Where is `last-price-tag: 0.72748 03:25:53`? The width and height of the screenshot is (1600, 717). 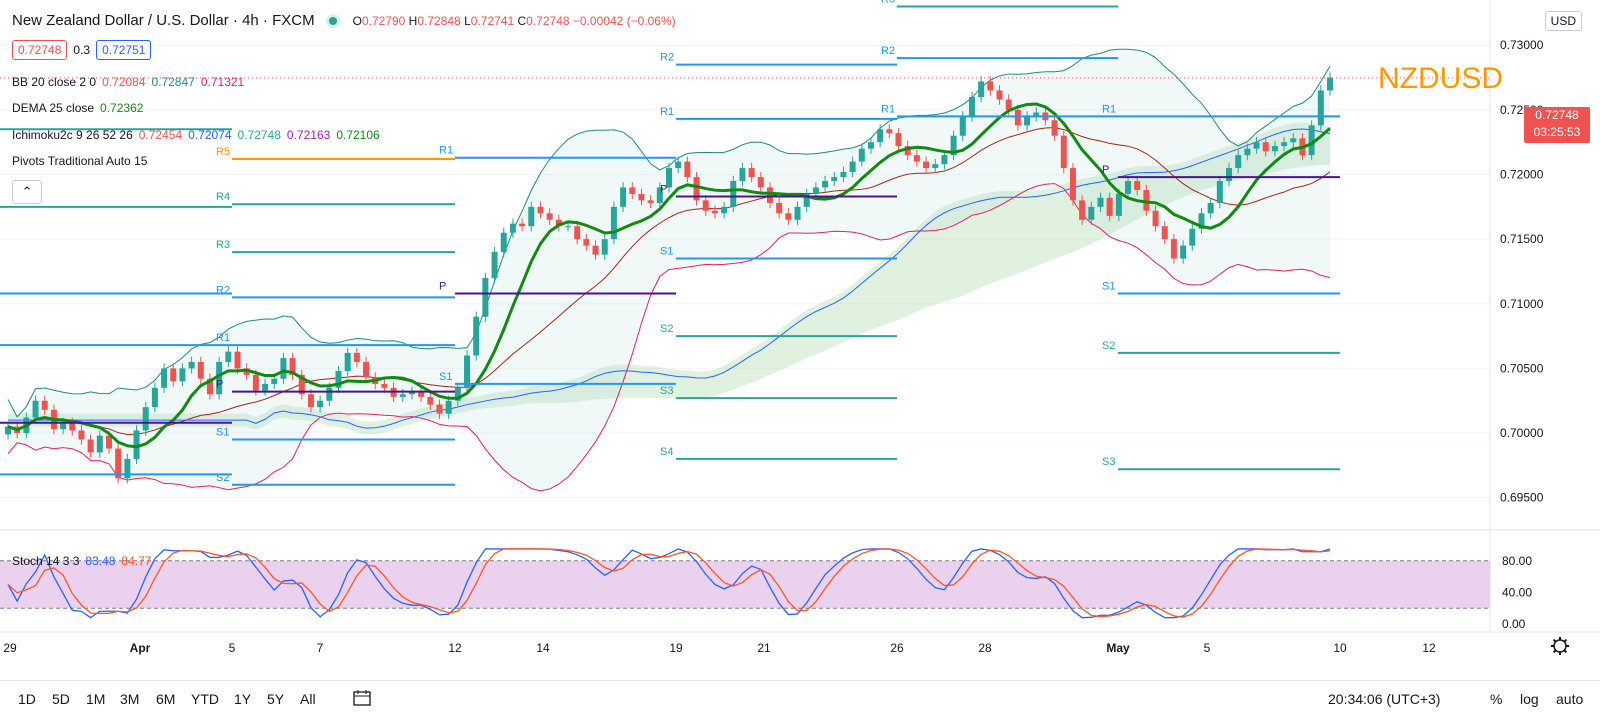 last-price-tag: 0.72748 03:25:53 is located at coordinates (1557, 125).